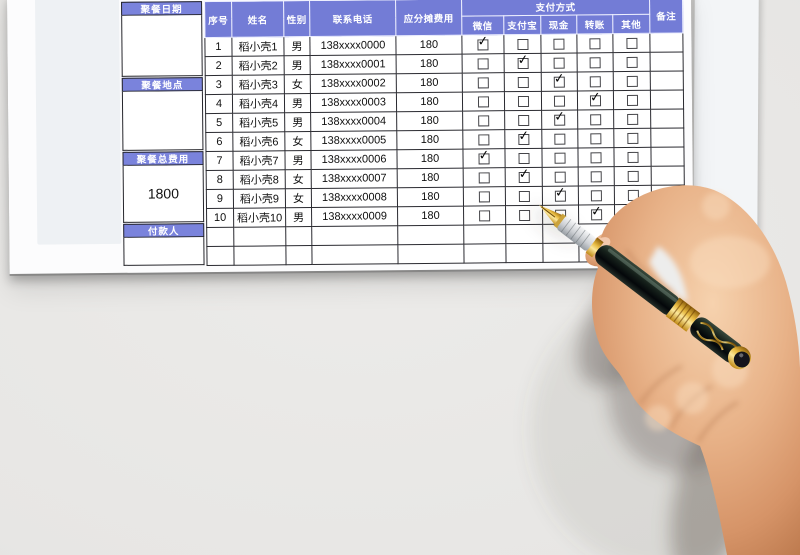  Describe the element at coordinates (354, 159) in the screenshot. I see `cell-phone: 138xxxx0006` at that location.